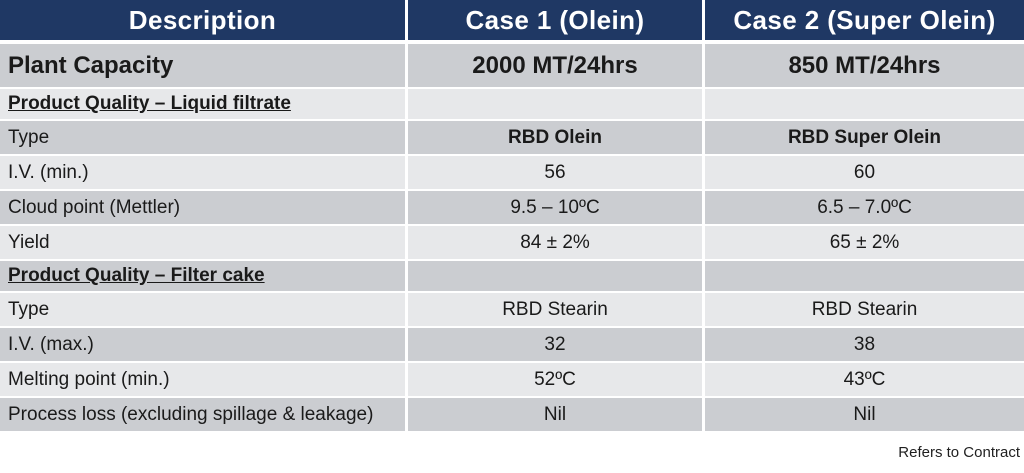  I want to click on table-row: I.V. (max.) 32 38, so click(512, 344).